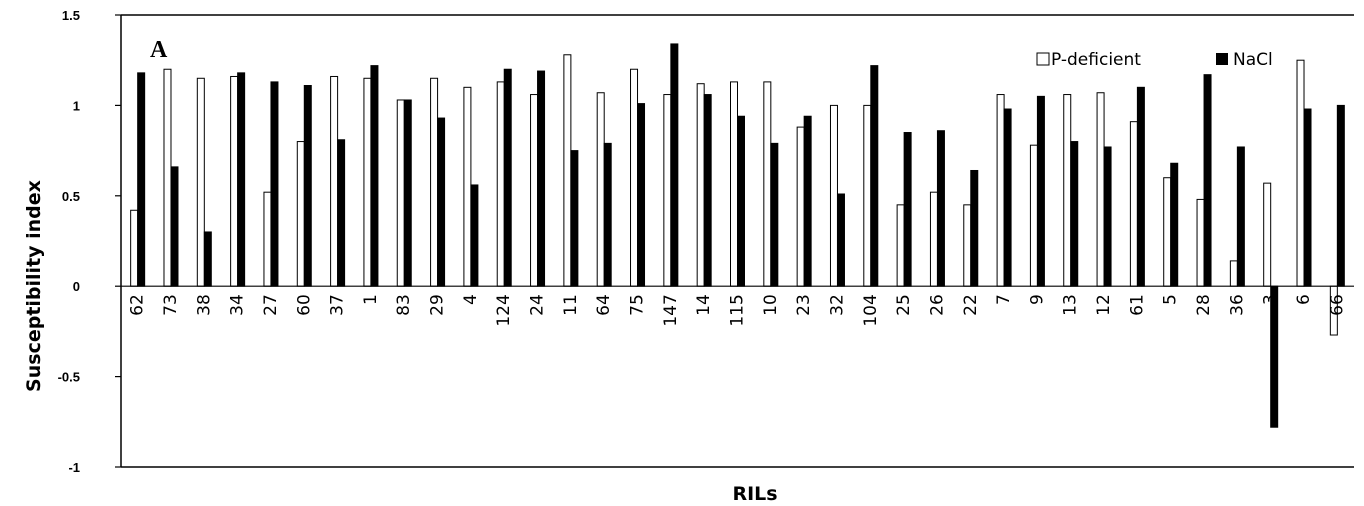 This screenshot has width=1364, height=506. What do you see at coordinates (1237, 305) in the screenshot?
I see `x-category-label: 36` at bounding box center [1237, 305].